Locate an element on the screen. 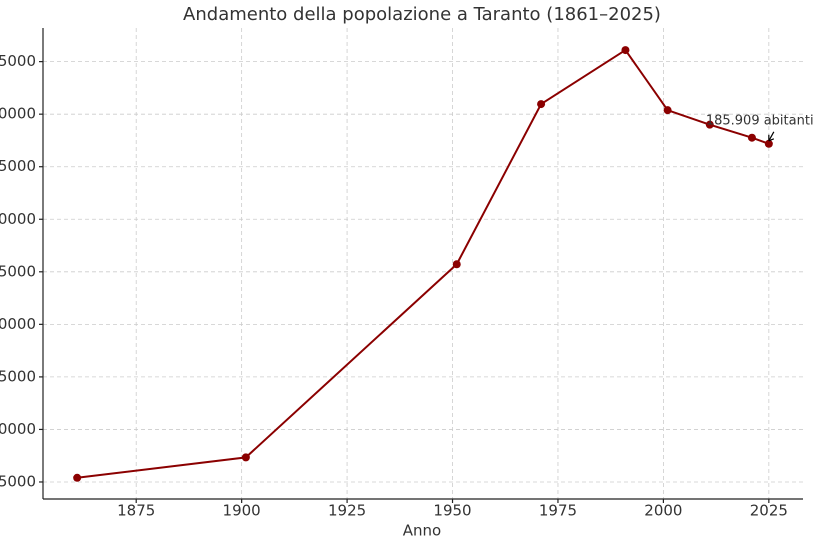 The width and height of the screenshot is (818, 539). annotation: 185.909 abitanti is located at coordinates (760, 120).